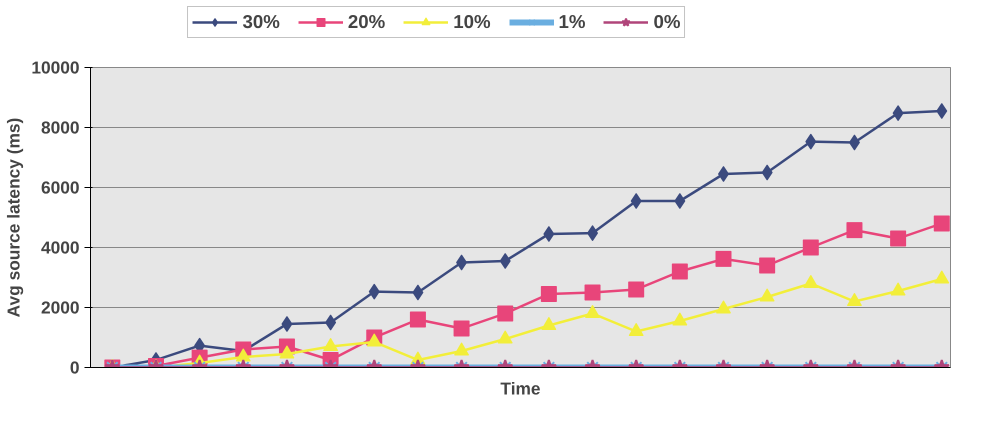  I want to click on legend-label: 20%, so click(367, 22).